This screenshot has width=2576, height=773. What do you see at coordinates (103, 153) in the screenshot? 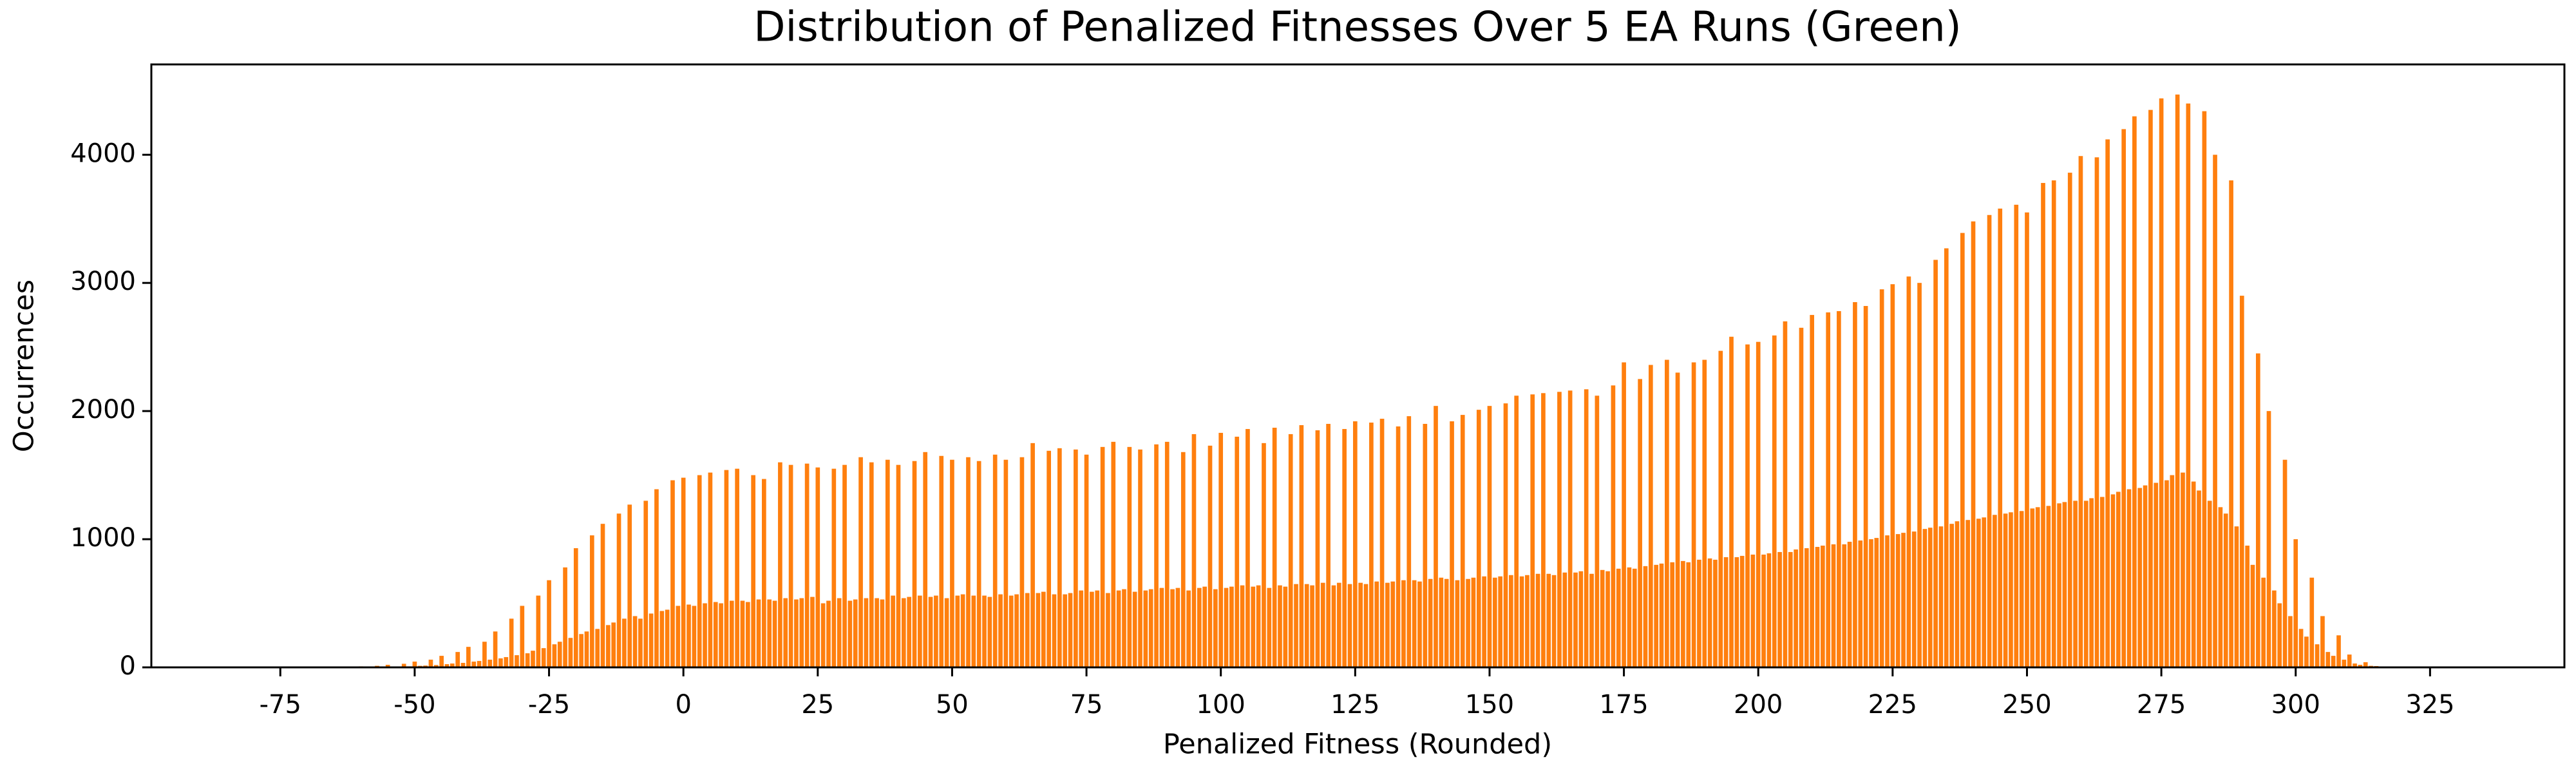
I see `y-tick-label: 4000` at bounding box center [103, 153].